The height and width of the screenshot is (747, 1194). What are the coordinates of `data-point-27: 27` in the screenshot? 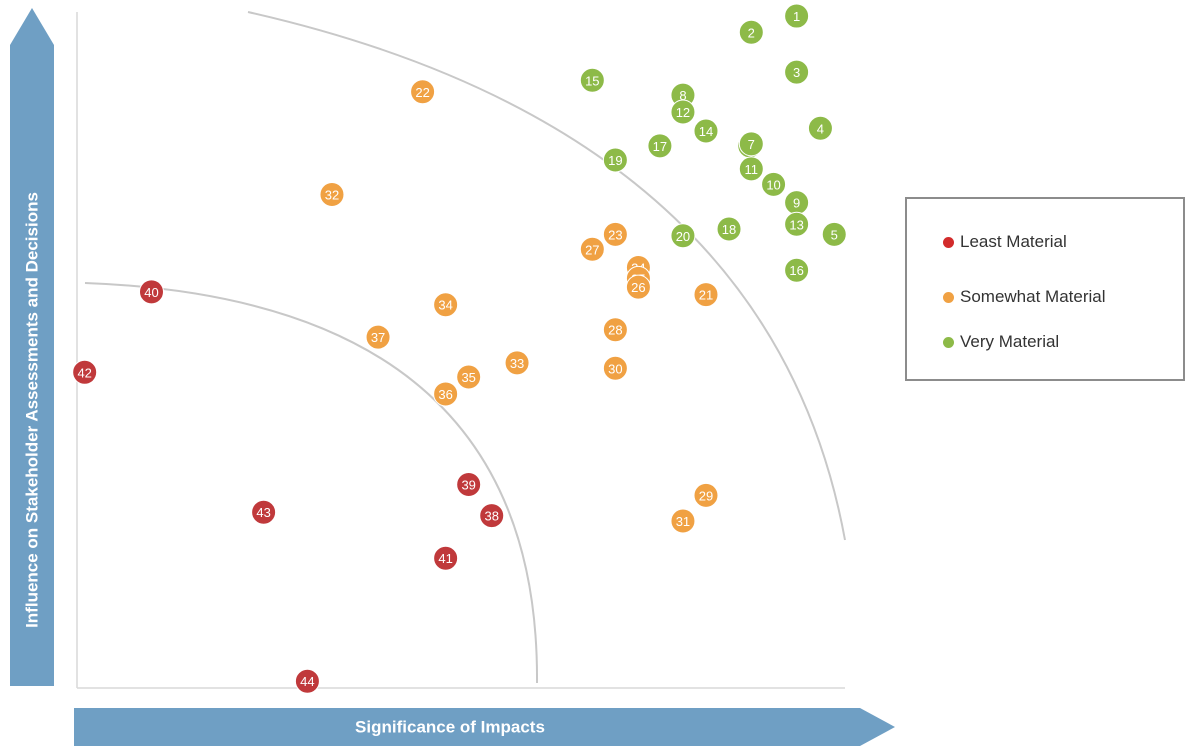 It's located at (592, 249).